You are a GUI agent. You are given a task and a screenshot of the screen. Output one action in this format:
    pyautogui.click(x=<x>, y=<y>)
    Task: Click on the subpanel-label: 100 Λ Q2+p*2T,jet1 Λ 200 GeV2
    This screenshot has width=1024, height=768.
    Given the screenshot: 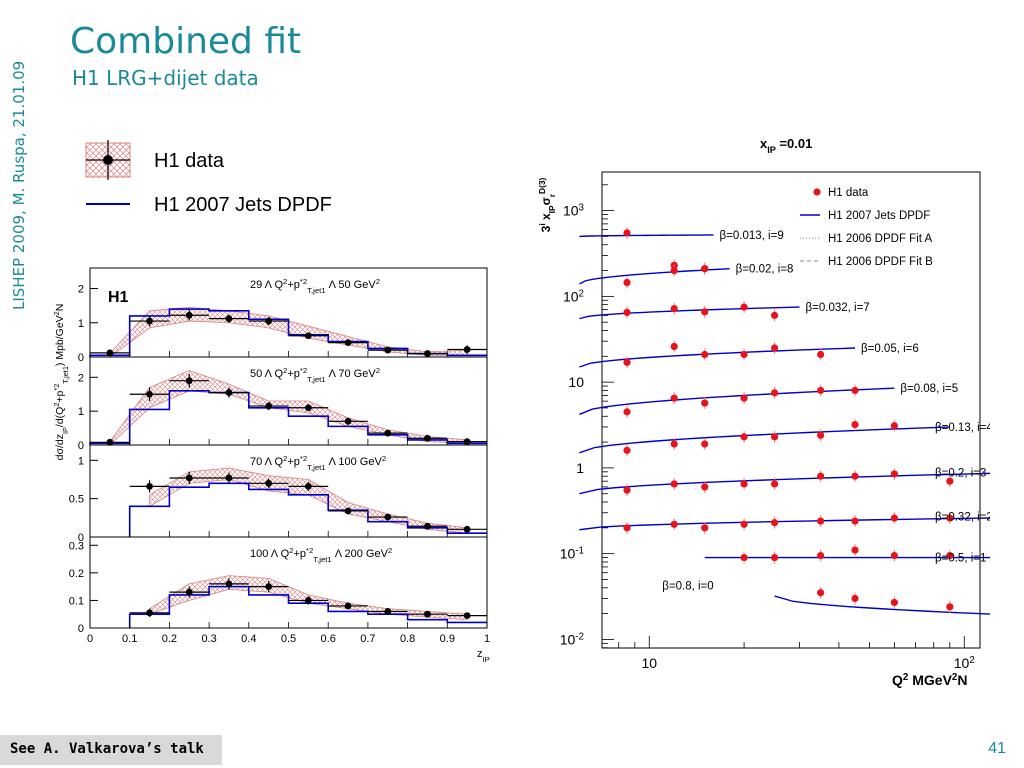 What is the action you would take?
    pyautogui.click(x=321, y=555)
    